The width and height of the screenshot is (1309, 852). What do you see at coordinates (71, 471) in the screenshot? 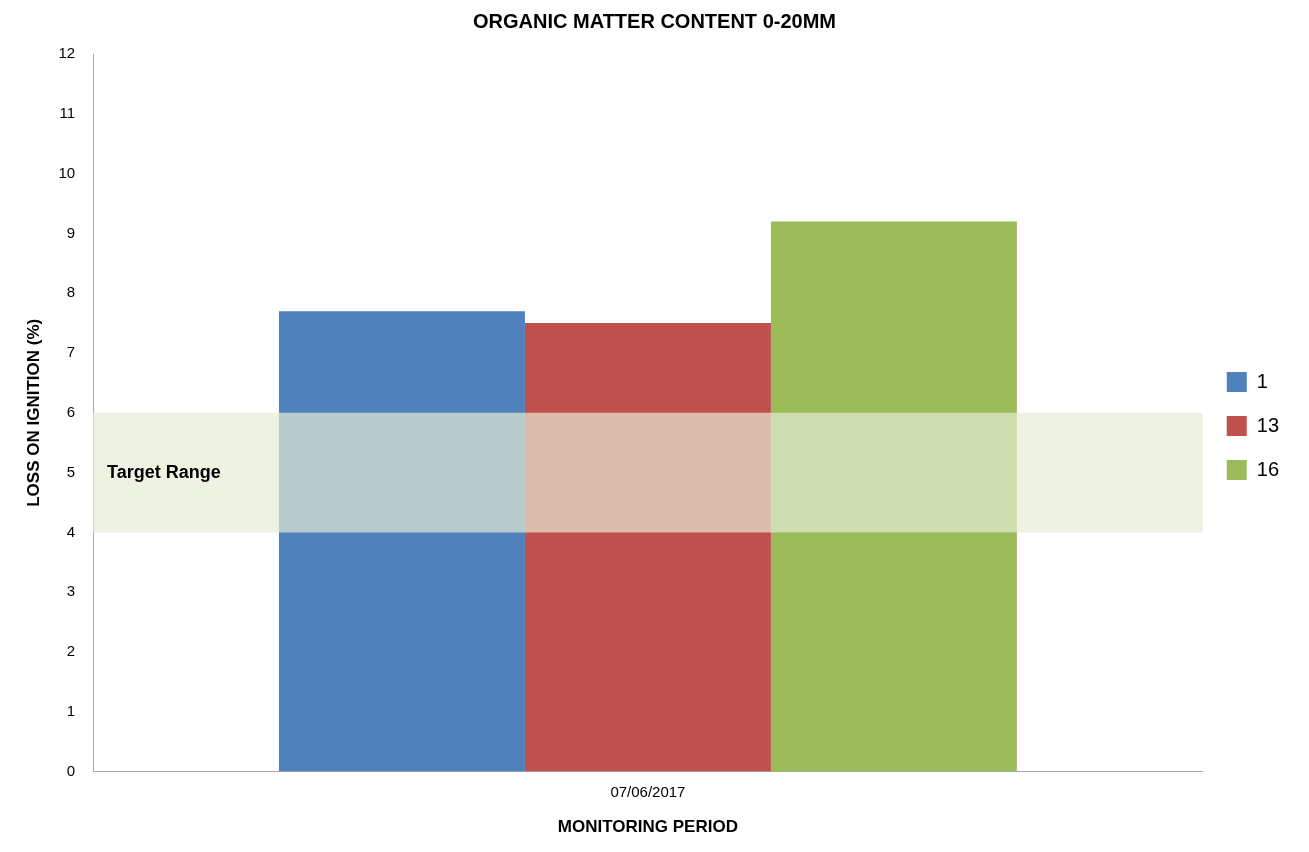
I see `y-tick-label: 5` at bounding box center [71, 471].